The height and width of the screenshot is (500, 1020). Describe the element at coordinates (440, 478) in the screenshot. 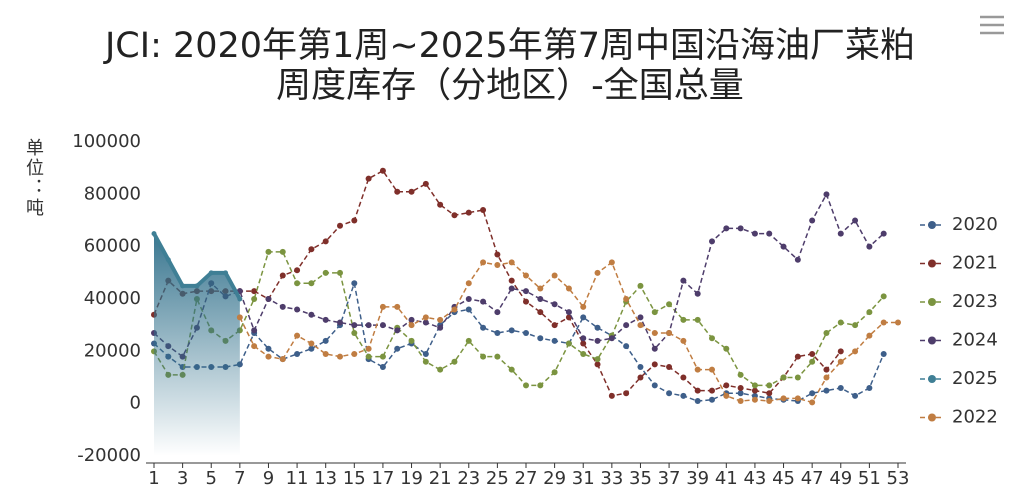

I see `x-tick-label: 21` at that location.